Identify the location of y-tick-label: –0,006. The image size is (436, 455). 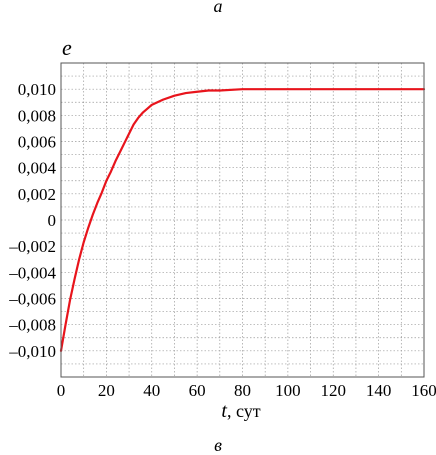
(32, 299).